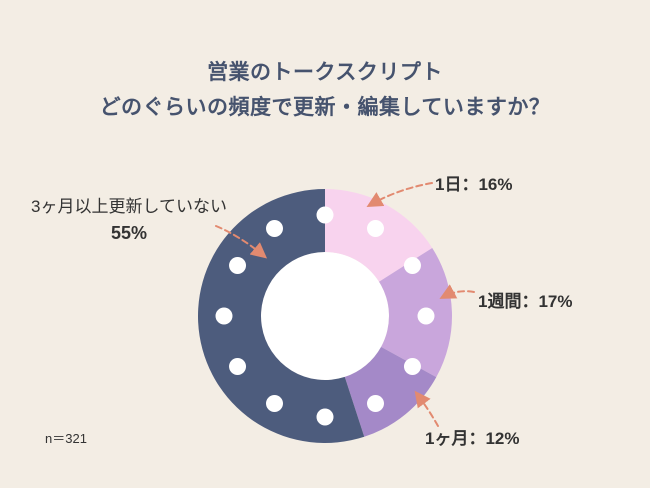 The image size is (650, 488). What do you see at coordinates (555, 301) in the screenshot?
I see `callout-week-percent: 17%` at bounding box center [555, 301].